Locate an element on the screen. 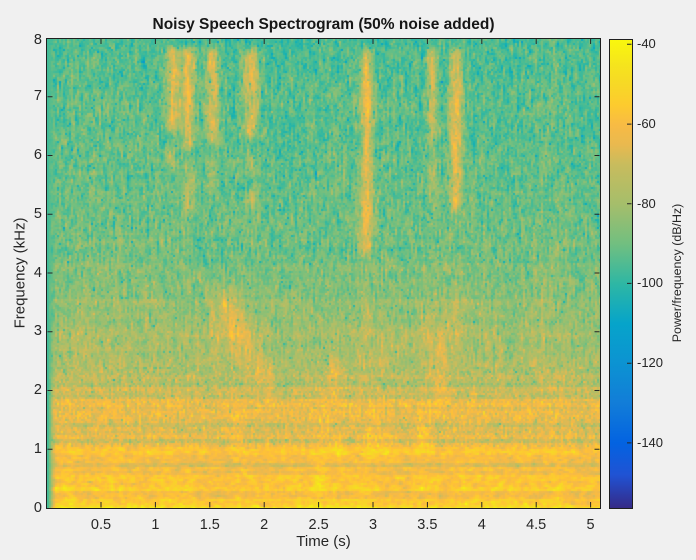 The image size is (696, 560). svg-text: Power/frequency (dB/Hz) is located at coordinates (677, 273).